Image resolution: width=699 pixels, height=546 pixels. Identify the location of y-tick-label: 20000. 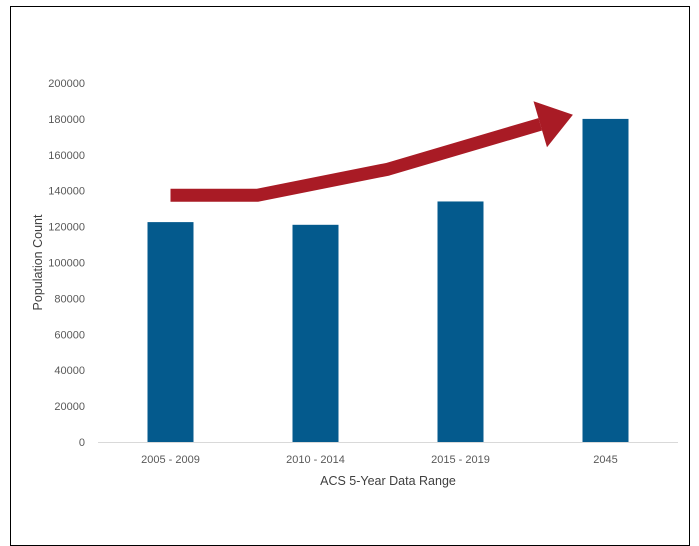
(69, 407).